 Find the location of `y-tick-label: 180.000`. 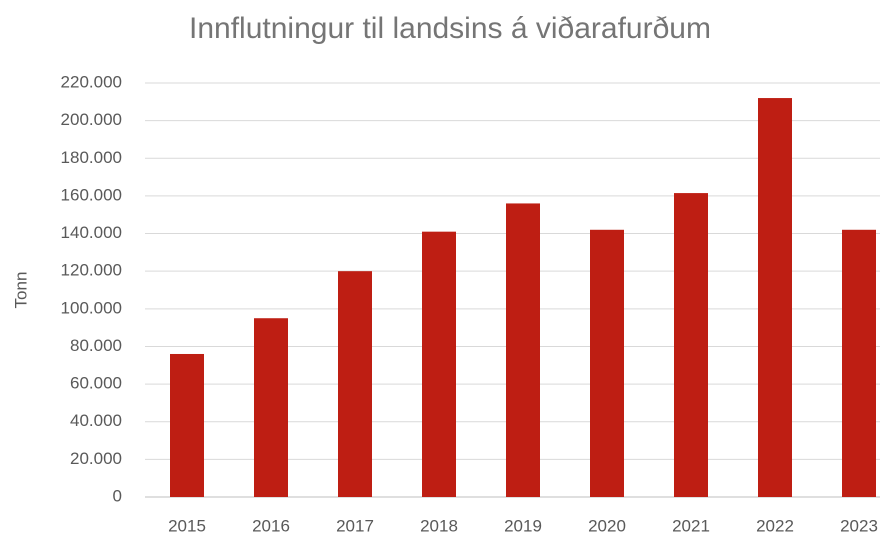

y-tick-label: 180.000 is located at coordinates (91, 157).